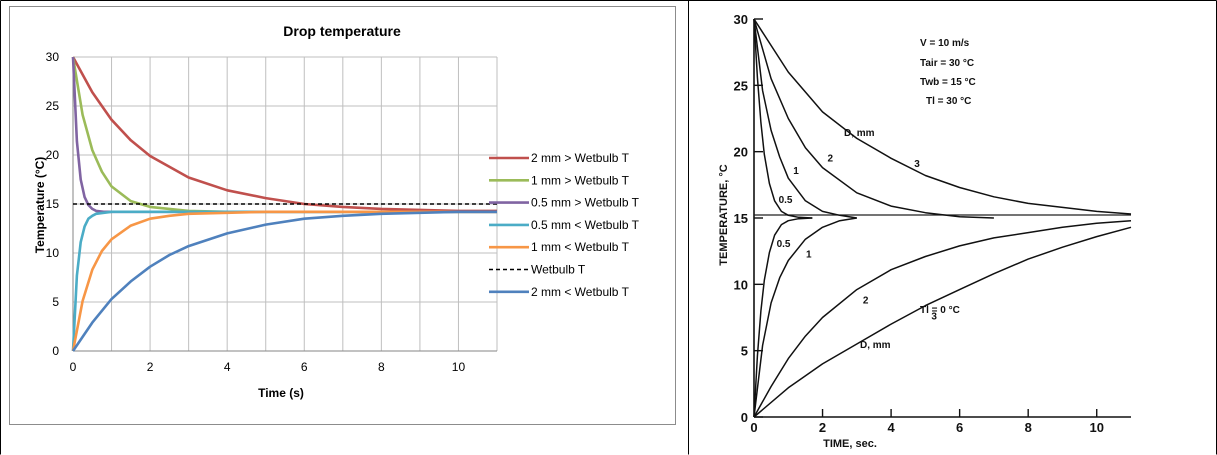 The height and width of the screenshot is (455, 1217). What do you see at coordinates (268, 367) in the screenshot?
I see `left-x-tick-labels: 0 2 4 6 8 10` at bounding box center [268, 367].